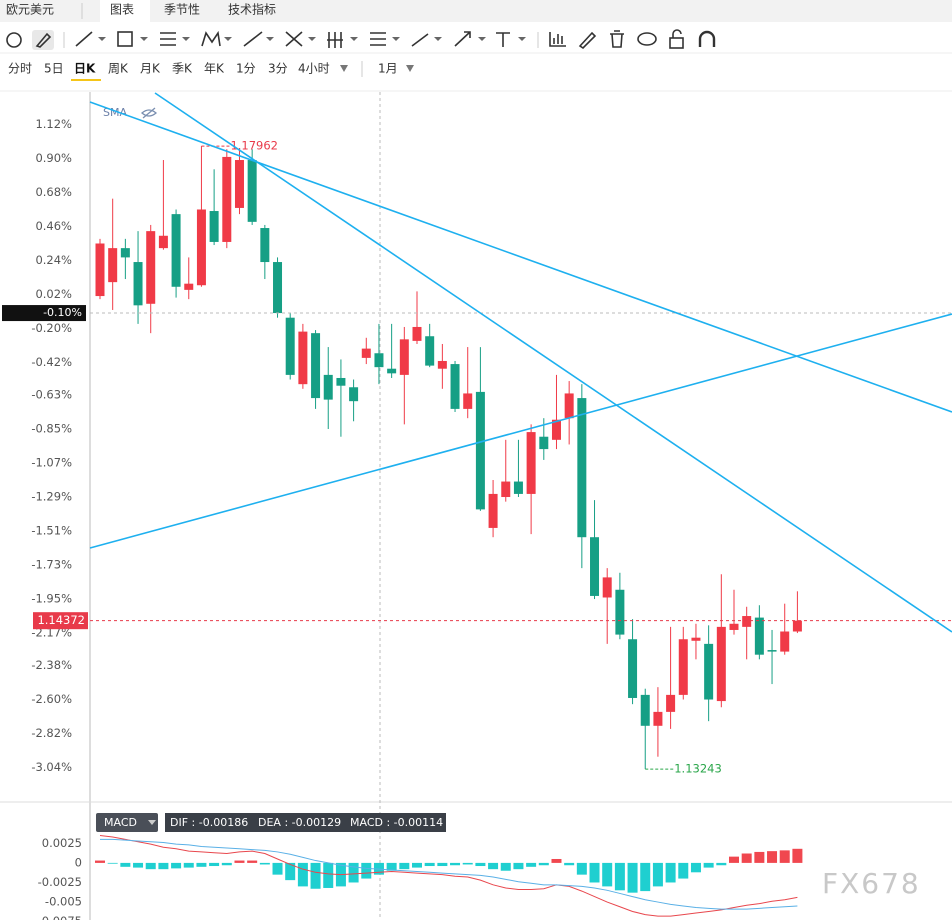  What do you see at coordinates (120, 822) in the screenshot?
I see `indicator-button-label: MACD` at bounding box center [120, 822].